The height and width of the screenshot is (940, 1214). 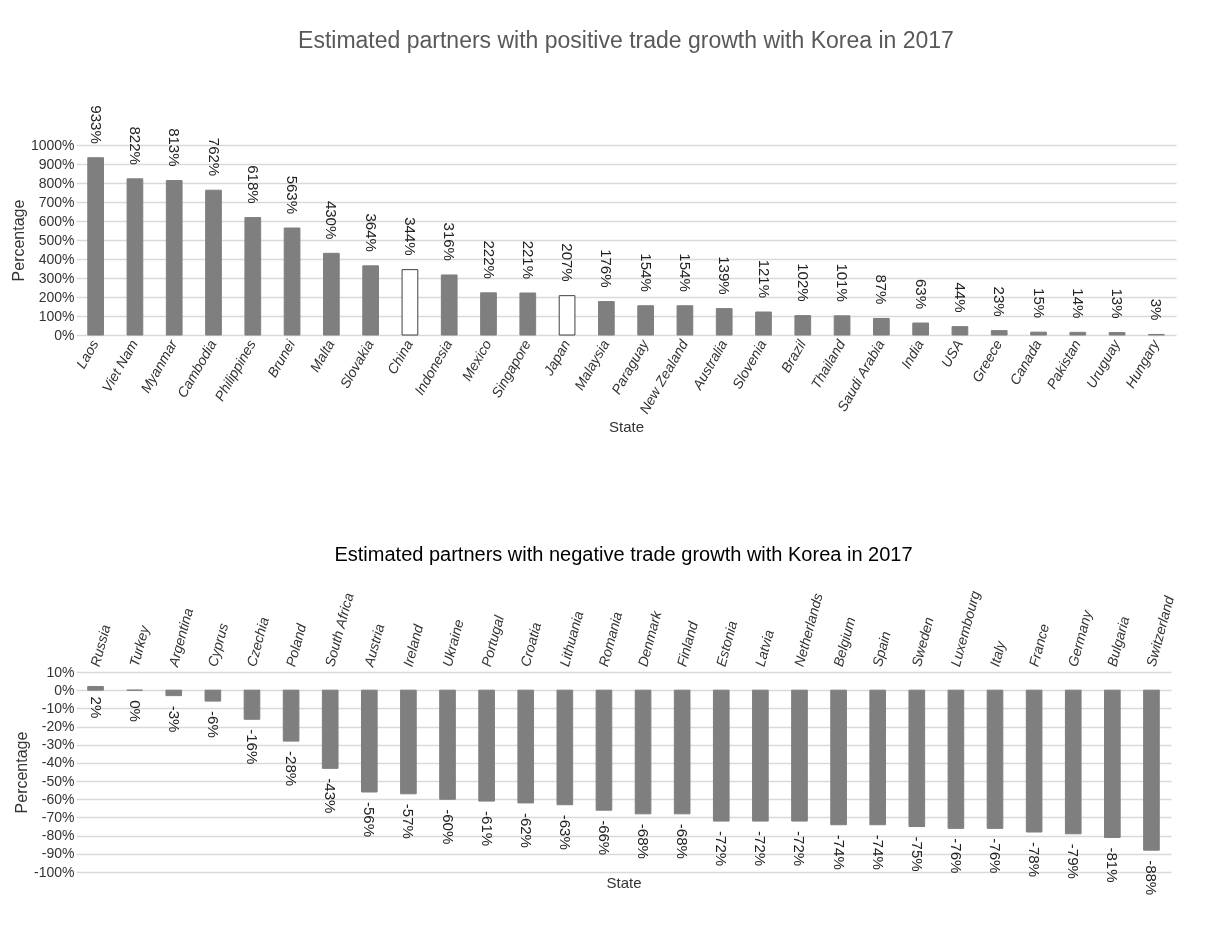 I want to click on y-tick-label: 900%, so click(x=56, y=163).